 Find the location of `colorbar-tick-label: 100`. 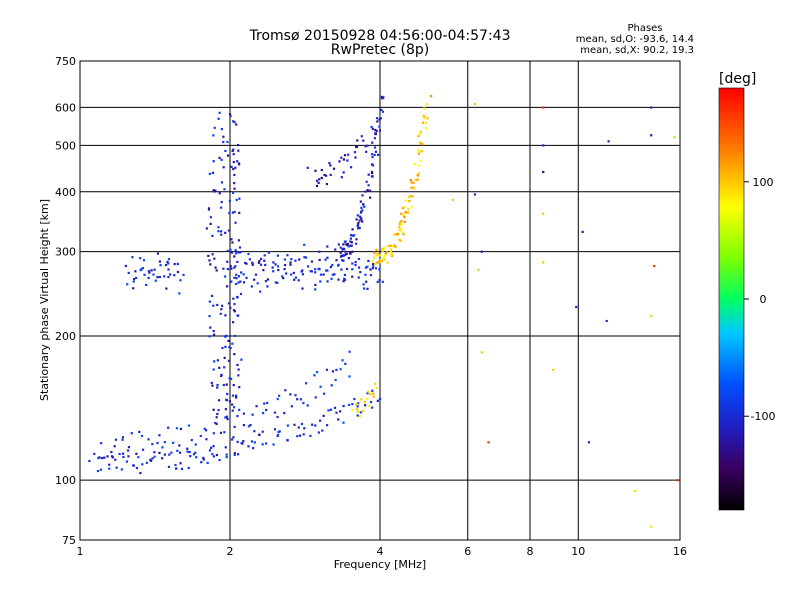

colorbar-tick-label: 100 is located at coordinates (763, 182).